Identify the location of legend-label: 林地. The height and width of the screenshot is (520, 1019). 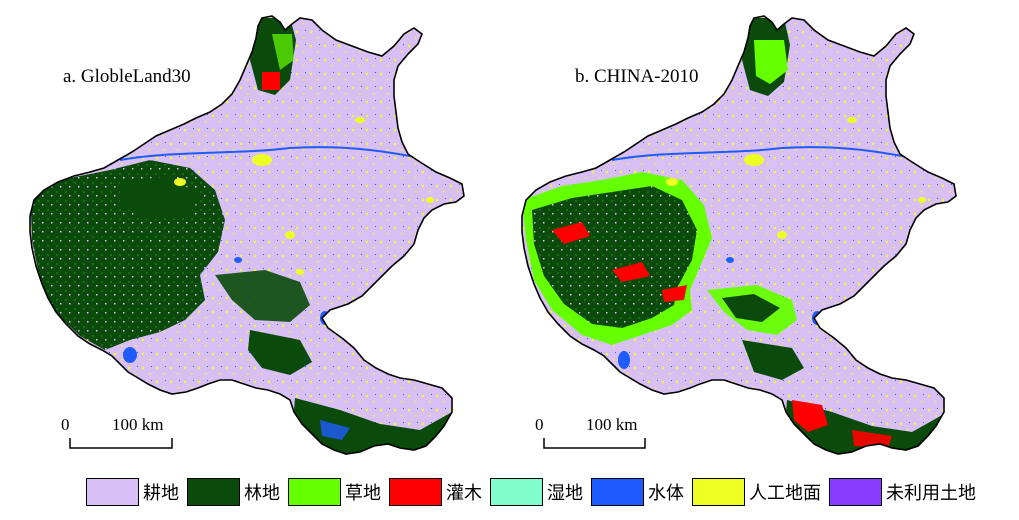
(262, 493).